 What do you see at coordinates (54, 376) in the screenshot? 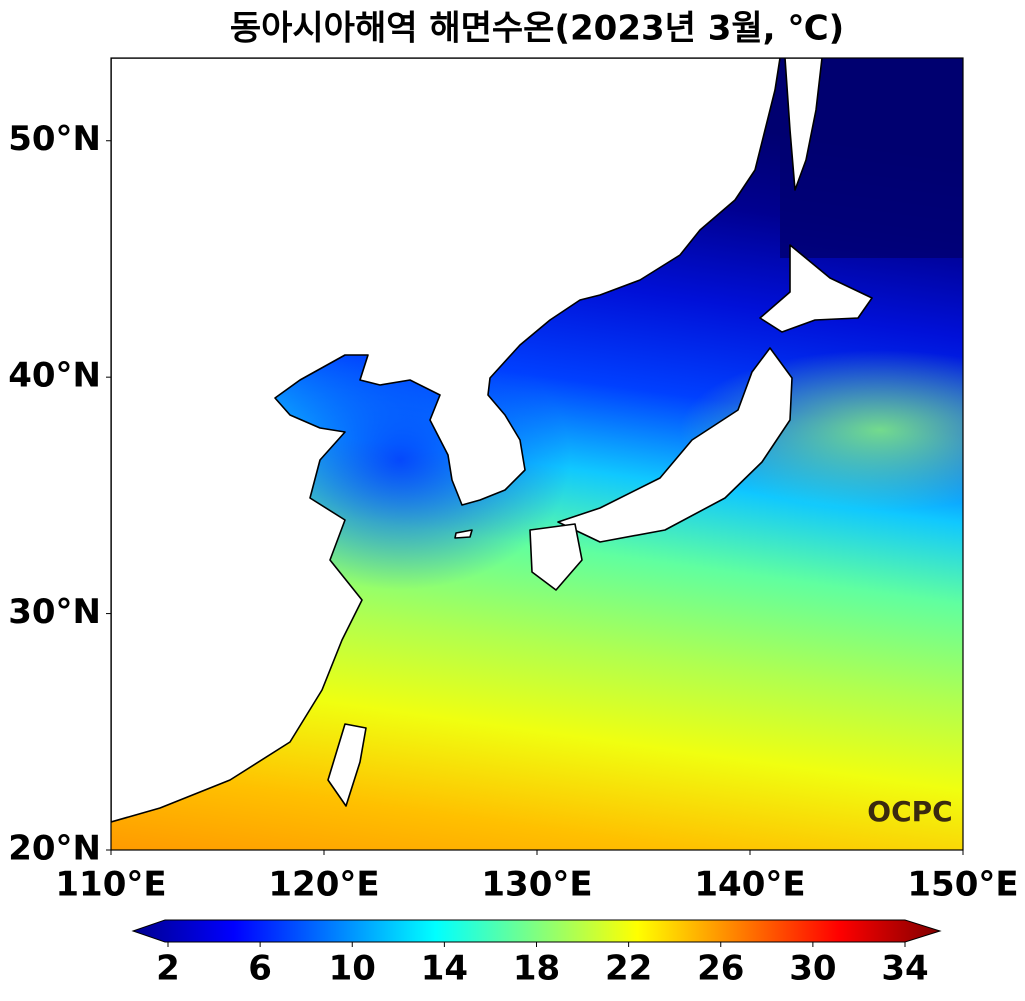
I see `y-tick-label: 40°N` at bounding box center [54, 376].